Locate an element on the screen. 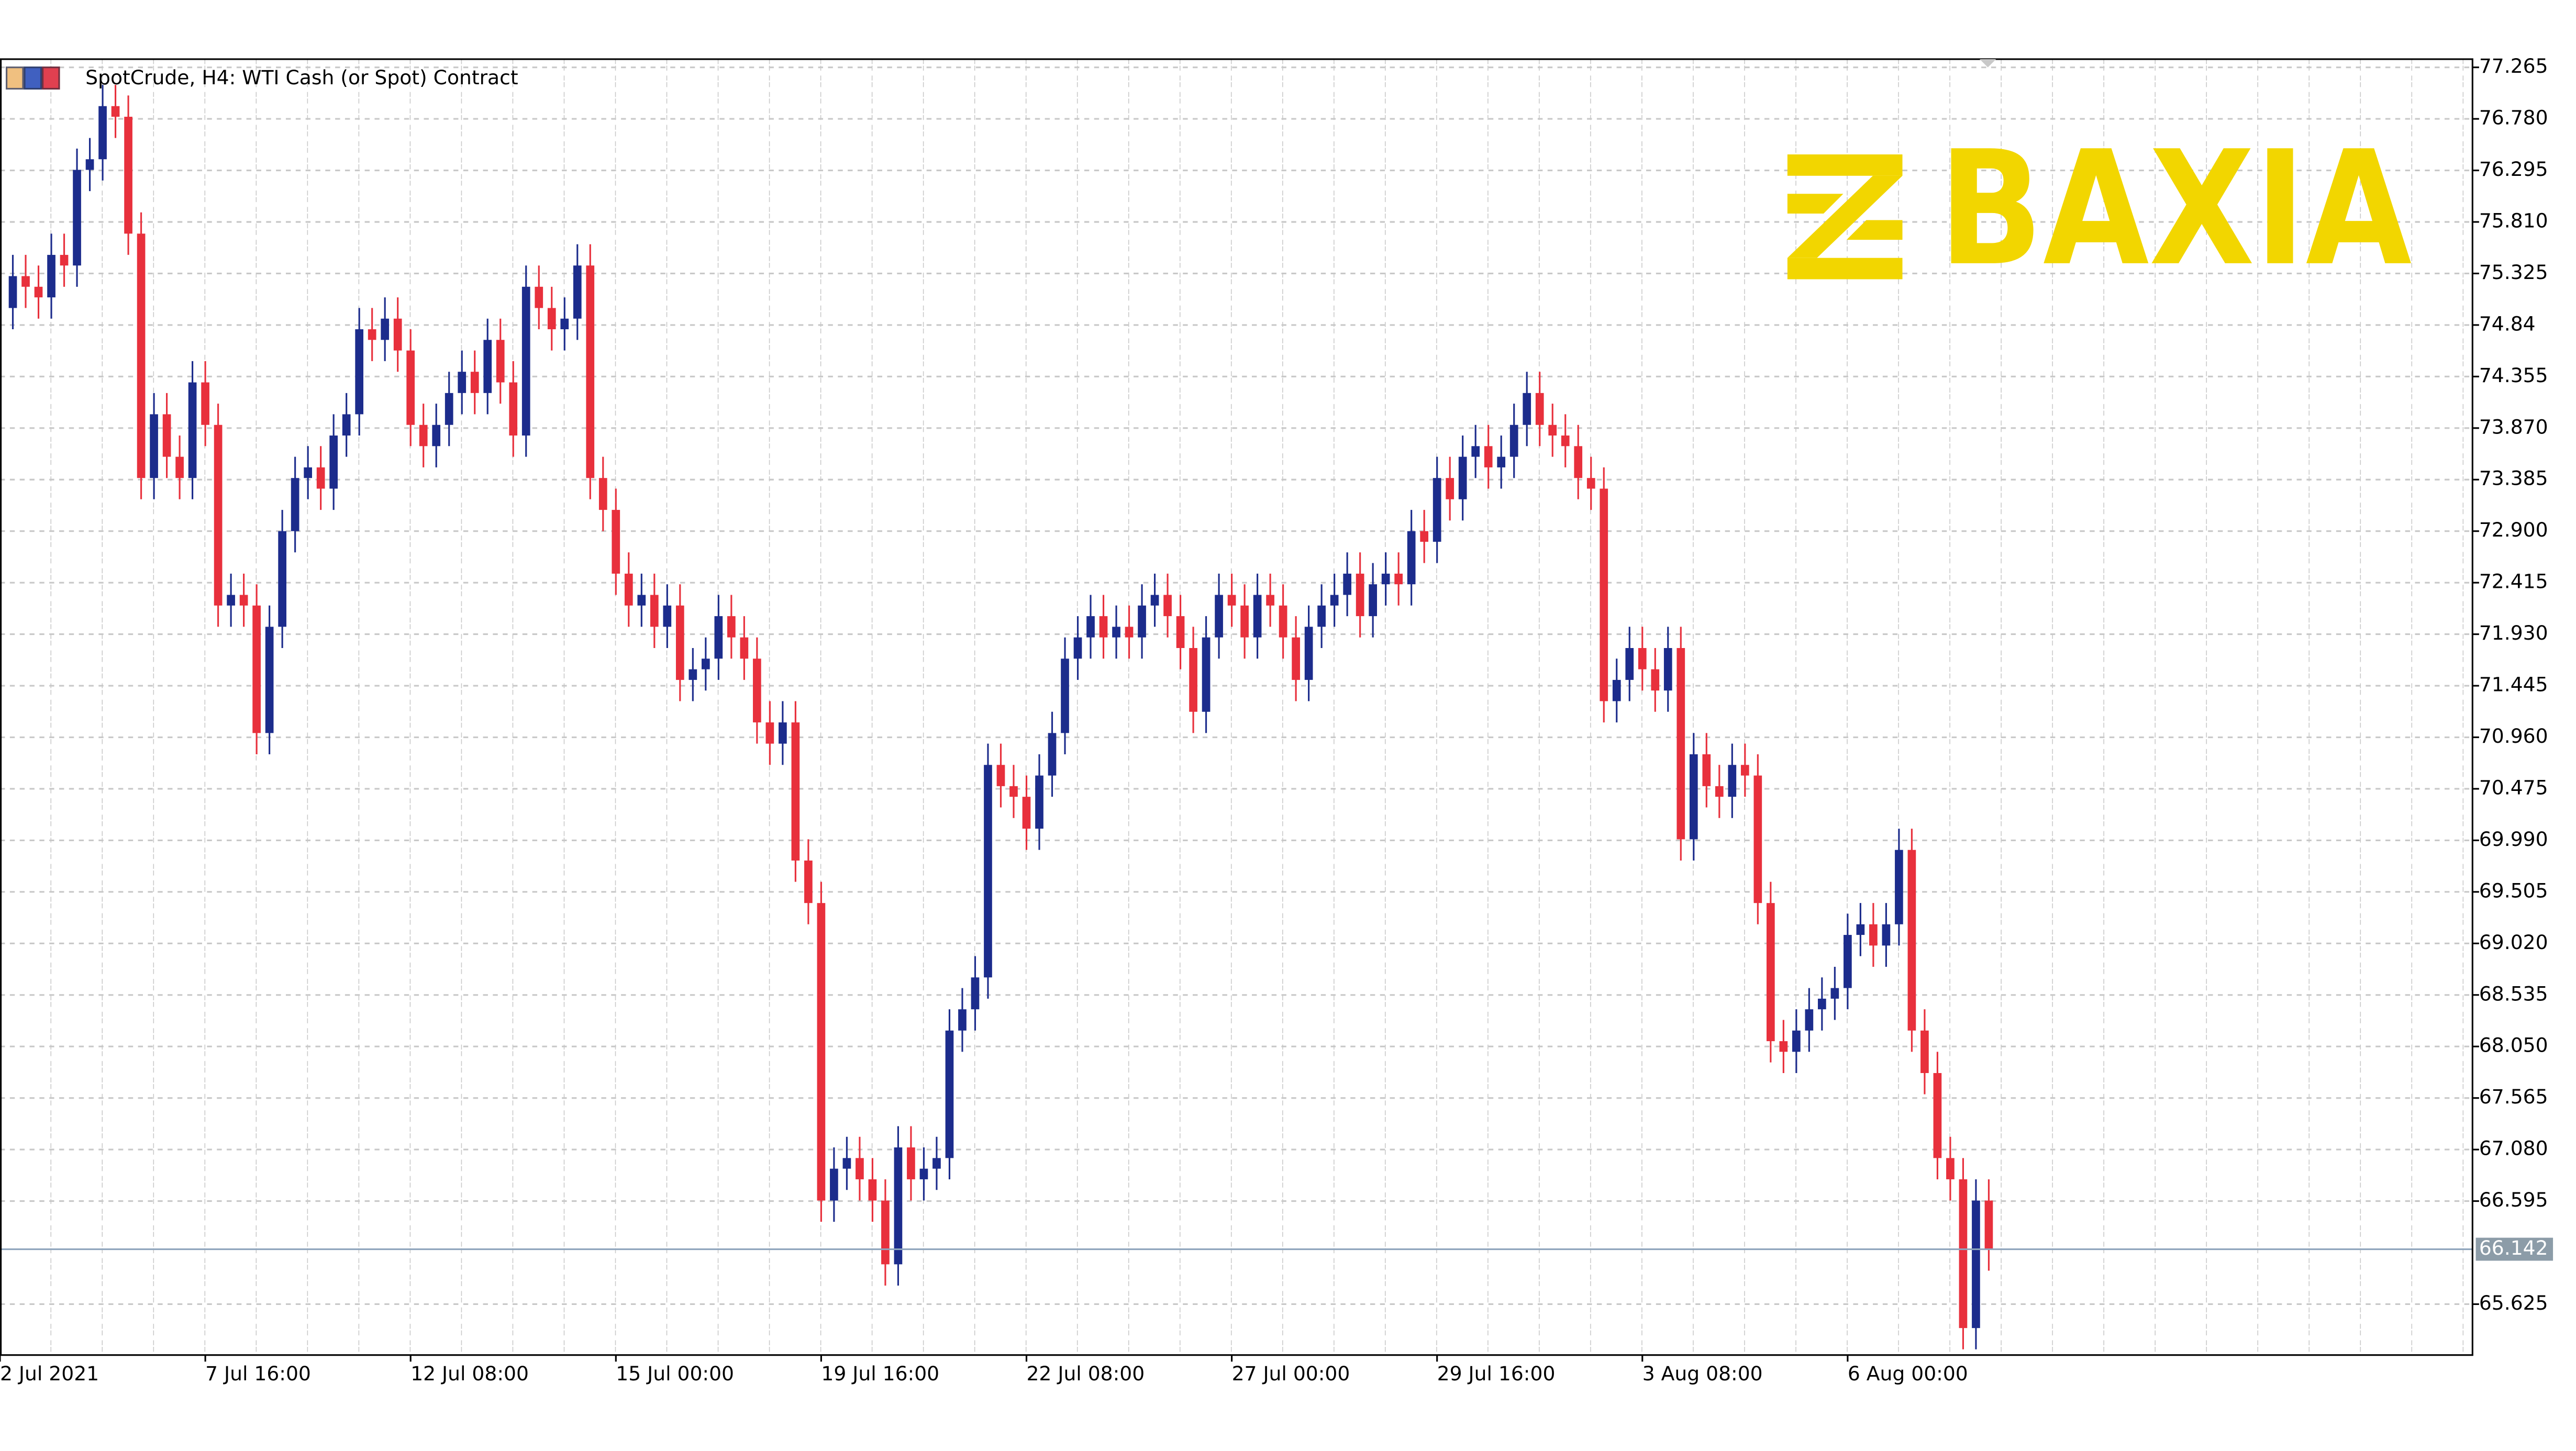 The image size is (2576, 1451). current-price-box is located at coordinates (2514, 1249).